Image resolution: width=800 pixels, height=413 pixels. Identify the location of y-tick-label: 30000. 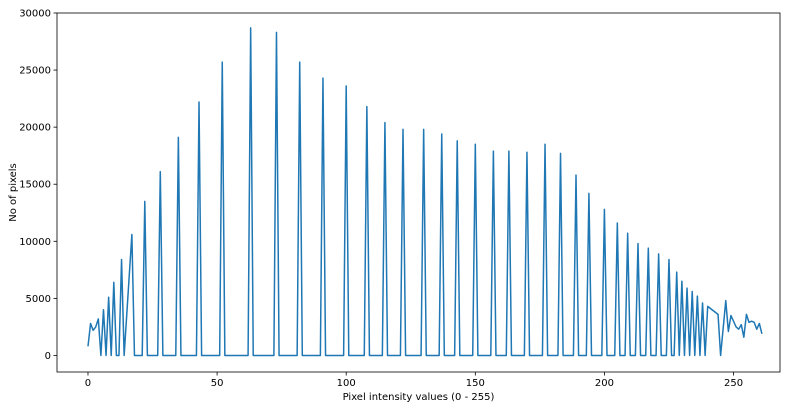
(35, 14).